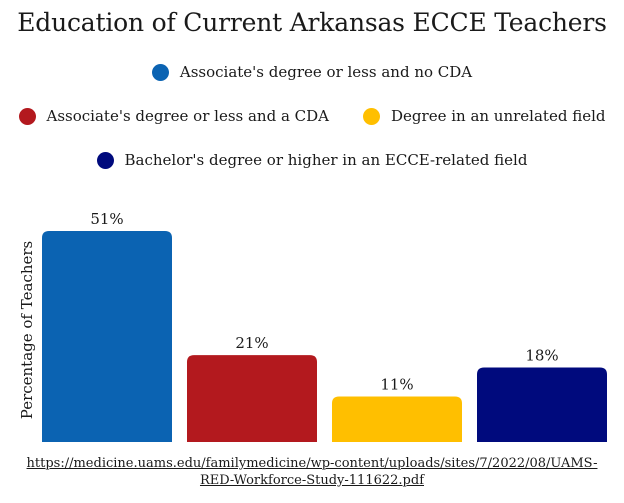  I want to click on bar-value-label: 18%, so click(541, 356).